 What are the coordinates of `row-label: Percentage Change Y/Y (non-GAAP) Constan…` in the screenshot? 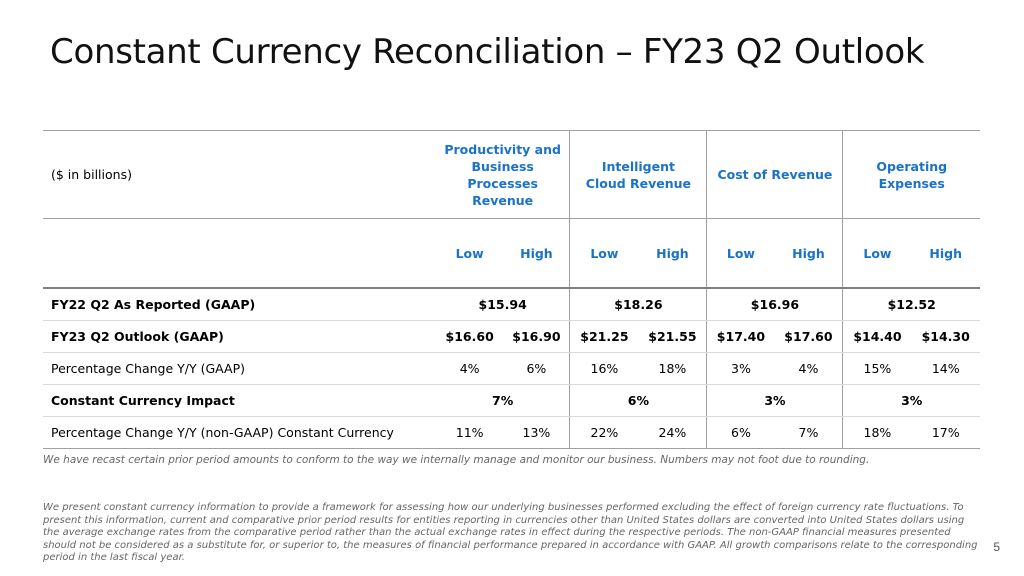 It's located at (239, 432).